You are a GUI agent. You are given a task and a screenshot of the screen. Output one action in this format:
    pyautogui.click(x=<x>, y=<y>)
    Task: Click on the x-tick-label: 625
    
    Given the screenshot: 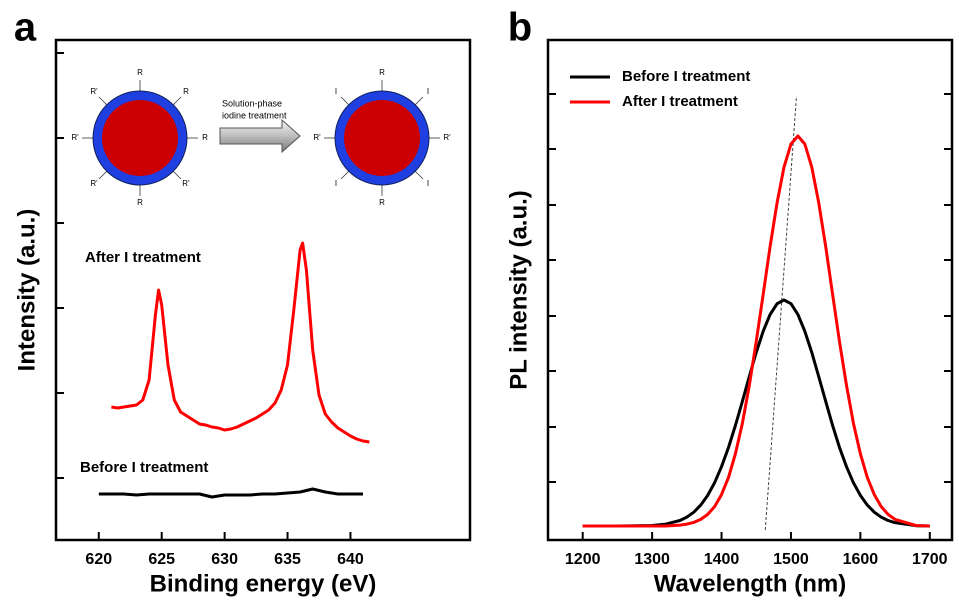 What is the action you would take?
    pyautogui.click(x=161, y=559)
    